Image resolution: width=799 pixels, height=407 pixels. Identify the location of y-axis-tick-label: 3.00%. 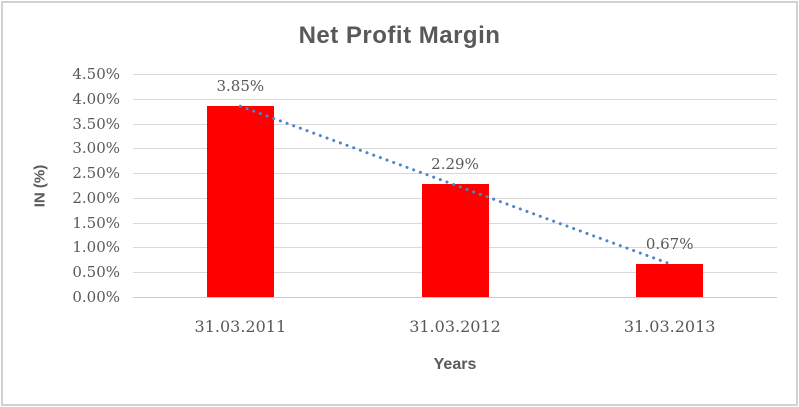
(96, 148).